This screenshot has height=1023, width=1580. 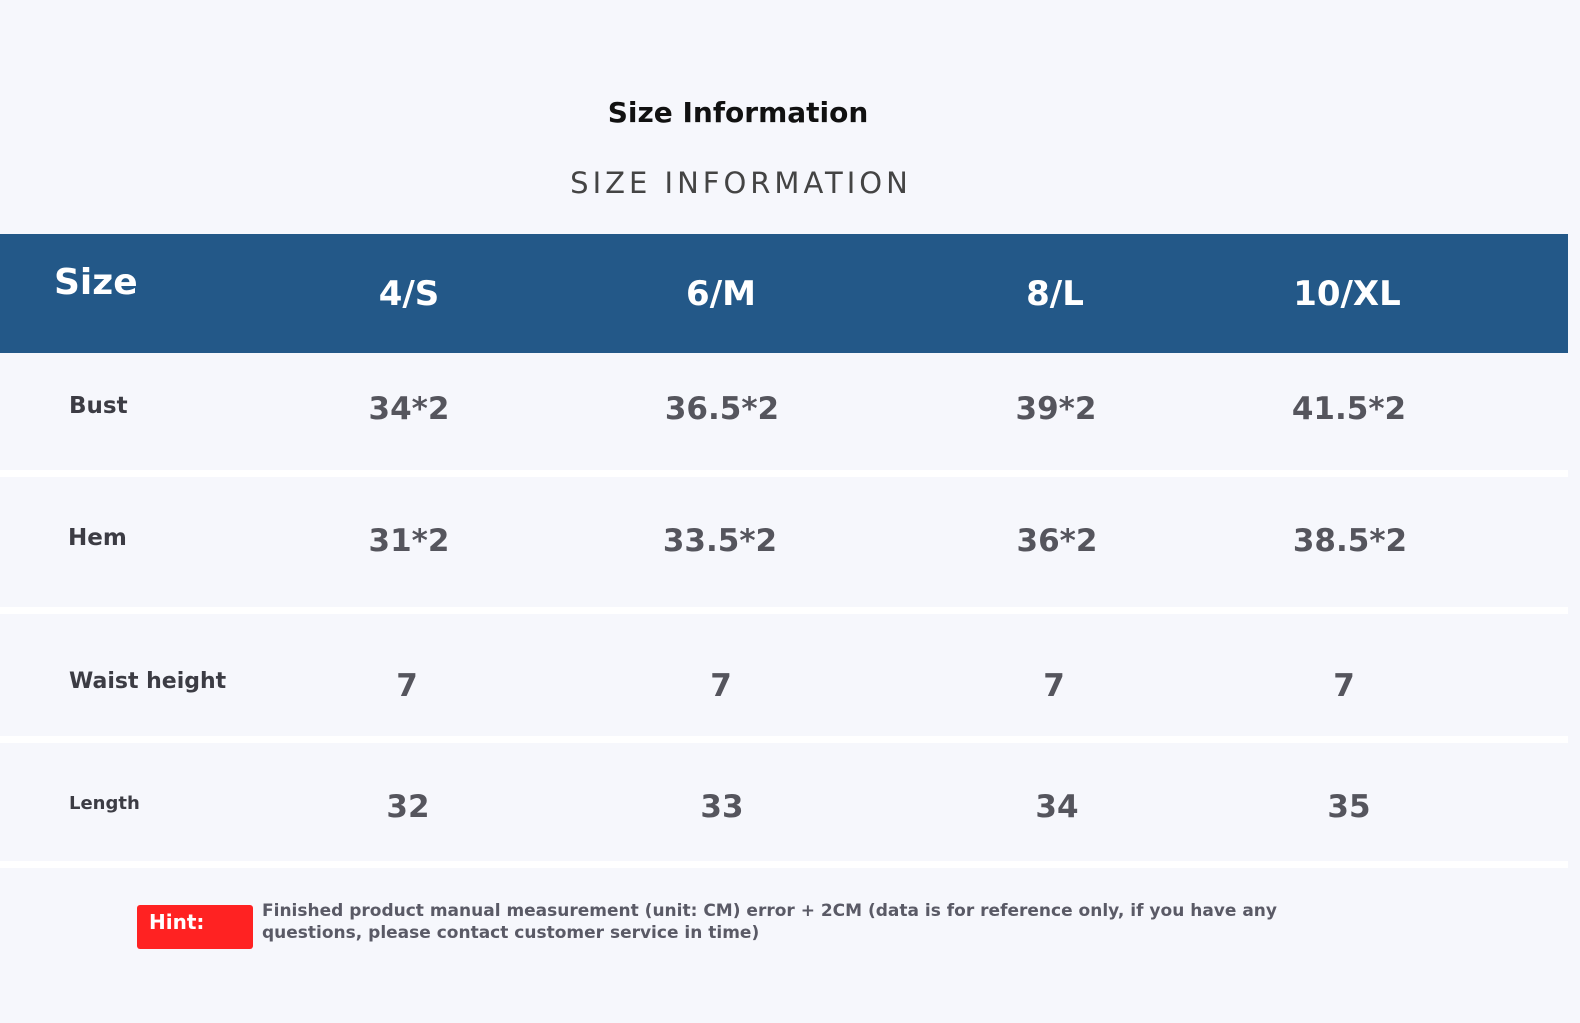 What do you see at coordinates (407, 686) in the screenshot?
I see `cell-waist-height-4s: 7` at bounding box center [407, 686].